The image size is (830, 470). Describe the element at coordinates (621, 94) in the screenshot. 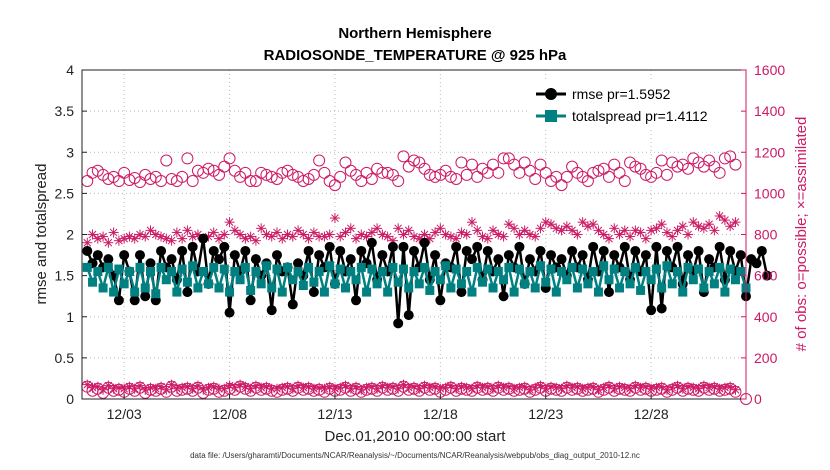

I see `legend-rmse-label: rmse pr=1.5952` at that location.